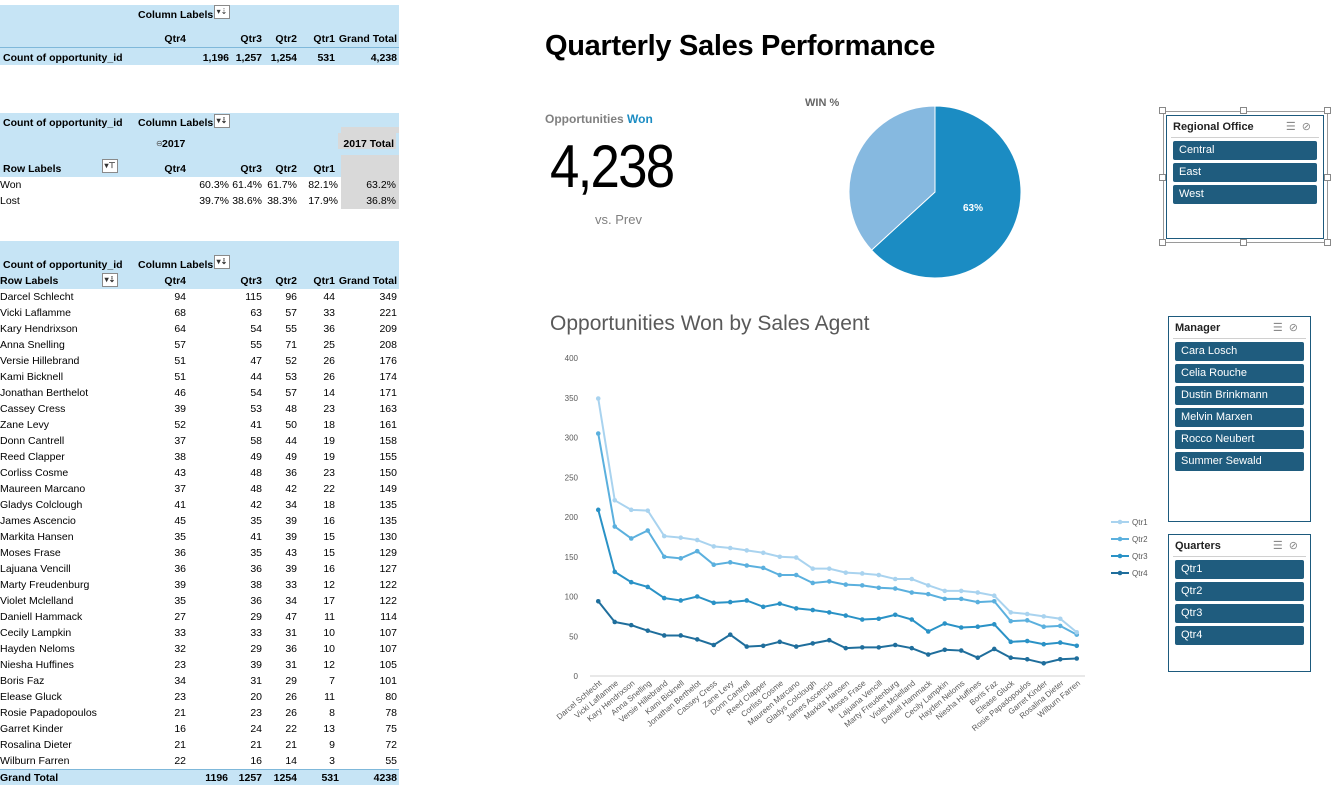 The width and height of the screenshot is (1341, 792). I want to click on collapse-icon: ⊖, so click(159, 143).